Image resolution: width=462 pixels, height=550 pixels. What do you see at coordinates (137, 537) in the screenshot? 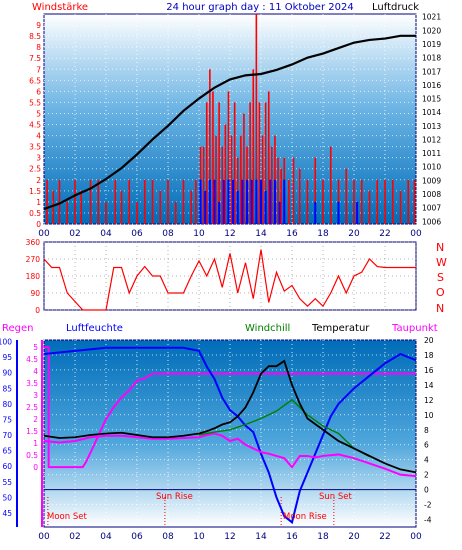
I see `x-tick-label: 06` at bounding box center [137, 537].